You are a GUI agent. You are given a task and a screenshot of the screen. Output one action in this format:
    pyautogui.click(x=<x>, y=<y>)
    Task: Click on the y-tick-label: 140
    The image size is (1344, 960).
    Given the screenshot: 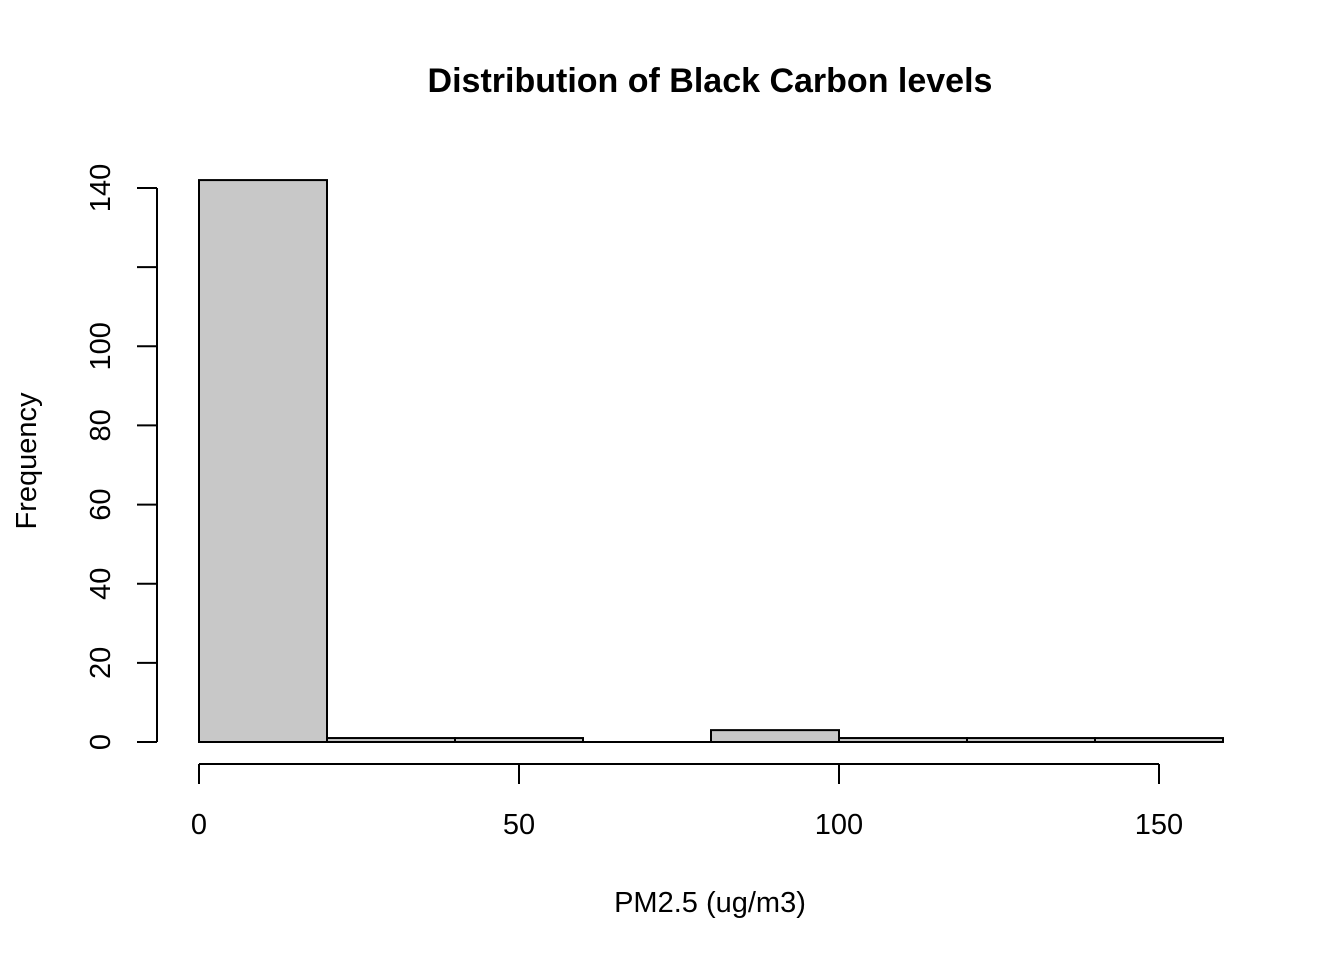 What is the action you would take?
    pyautogui.click(x=101, y=188)
    